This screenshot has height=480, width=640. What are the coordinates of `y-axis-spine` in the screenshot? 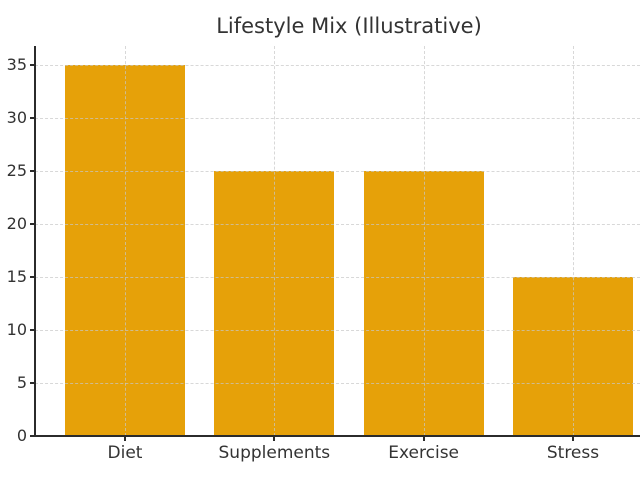 It's located at (35, 241).